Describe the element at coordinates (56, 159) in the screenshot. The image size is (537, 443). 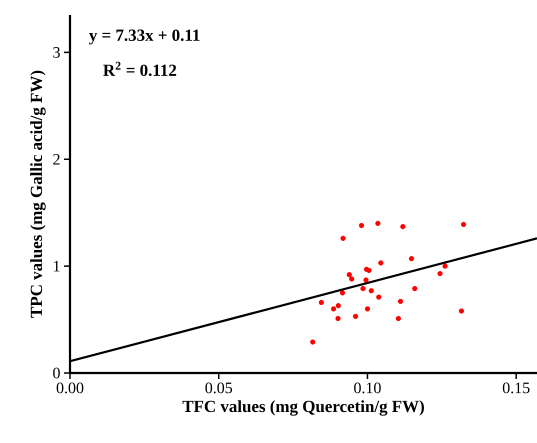
I see `y-tick-label: 2` at that location.